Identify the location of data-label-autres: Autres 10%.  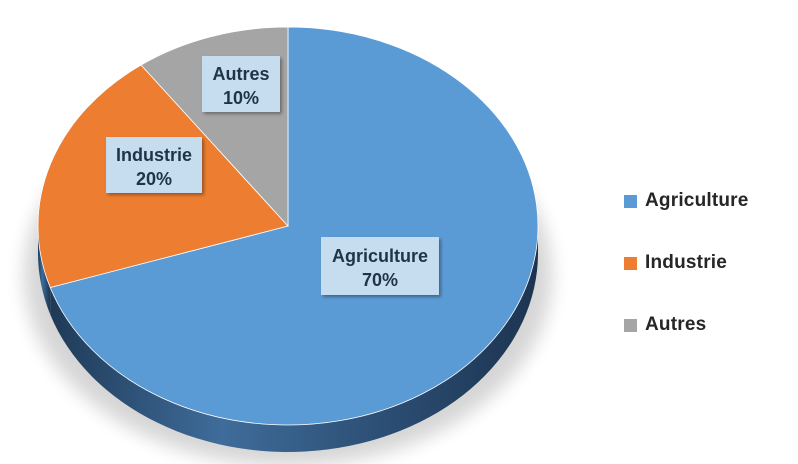
(241, 84).